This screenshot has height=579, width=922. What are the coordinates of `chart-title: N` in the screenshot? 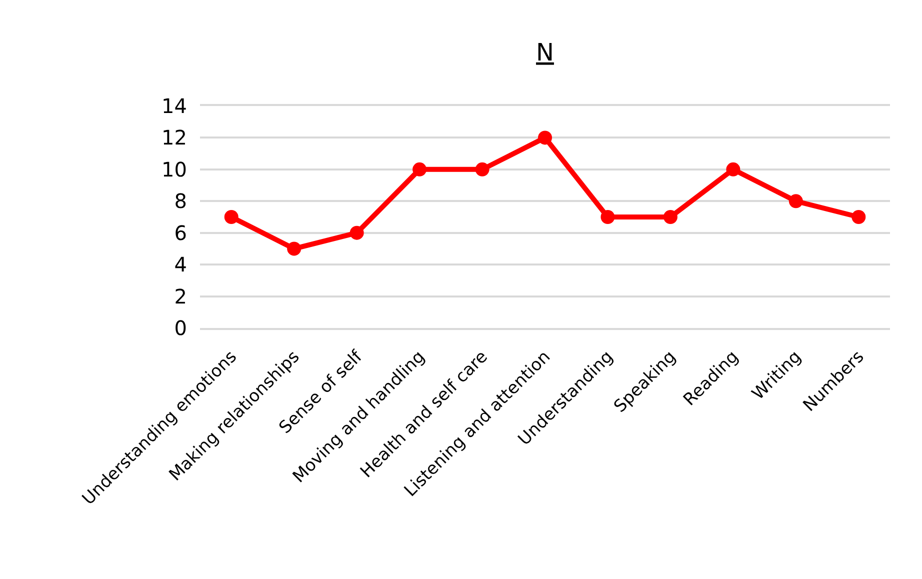 It's located at (545, 52).